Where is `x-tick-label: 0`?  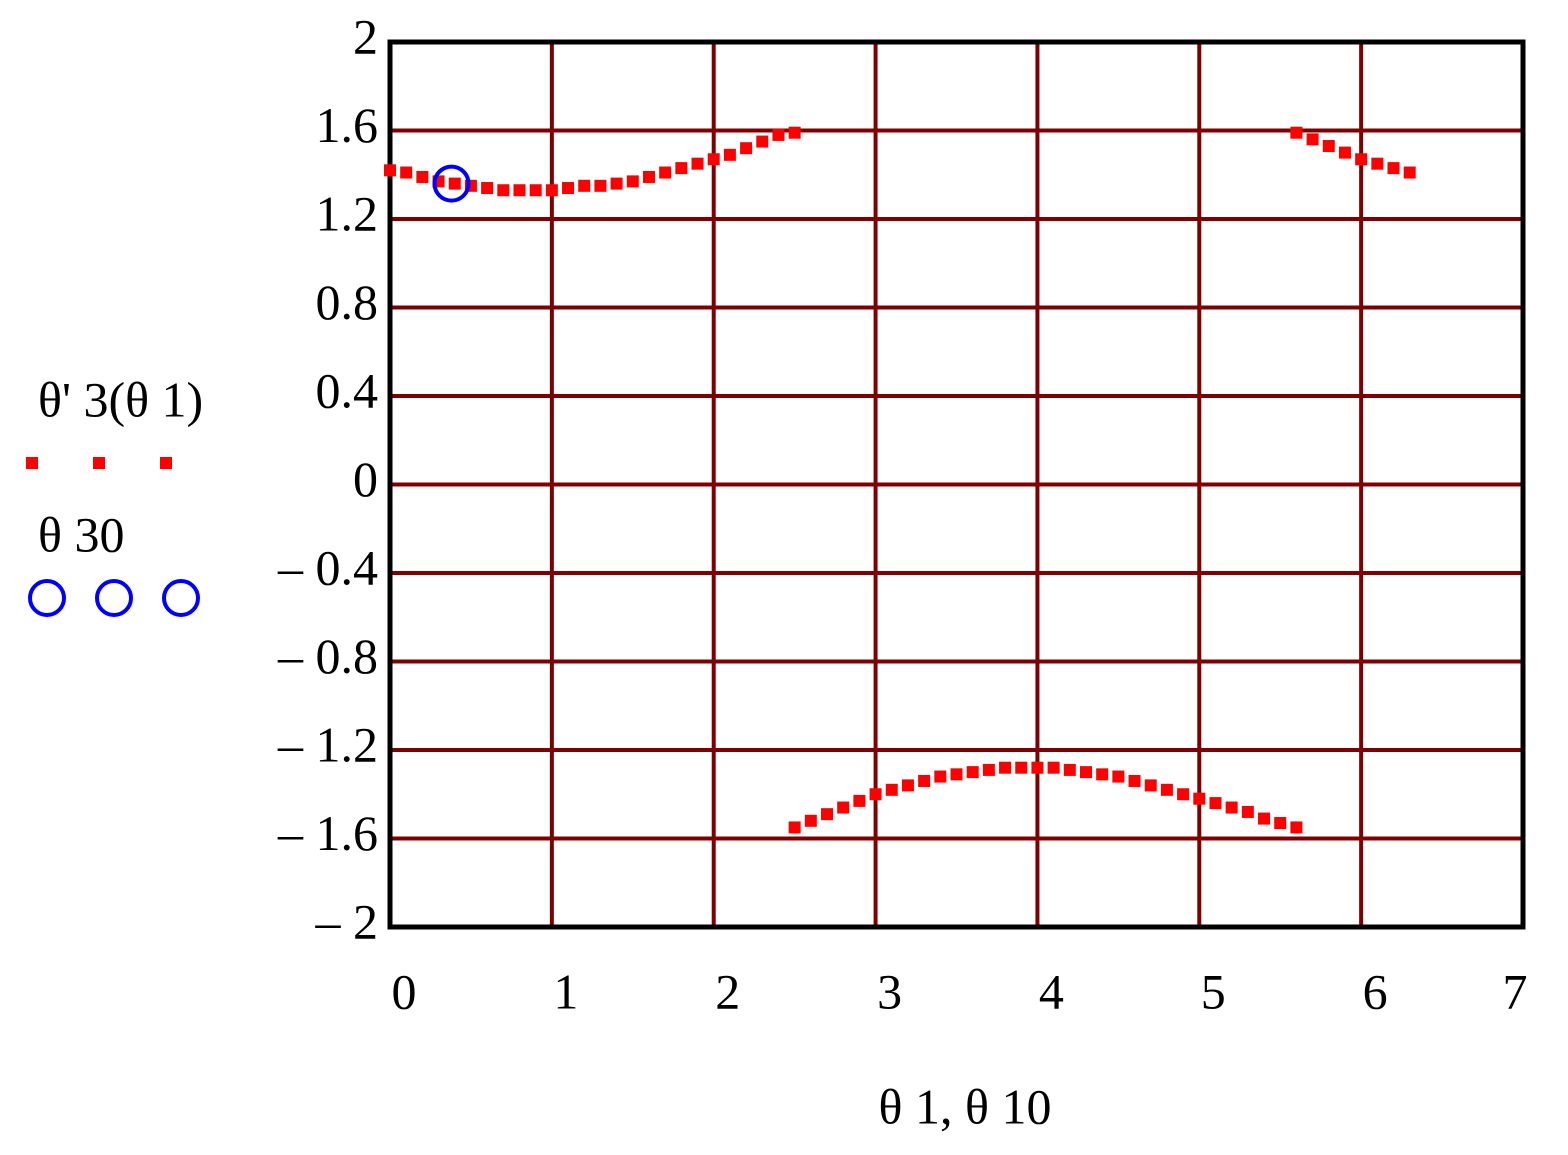 x-tick-label: 0 is located at coordinates (404, 991).